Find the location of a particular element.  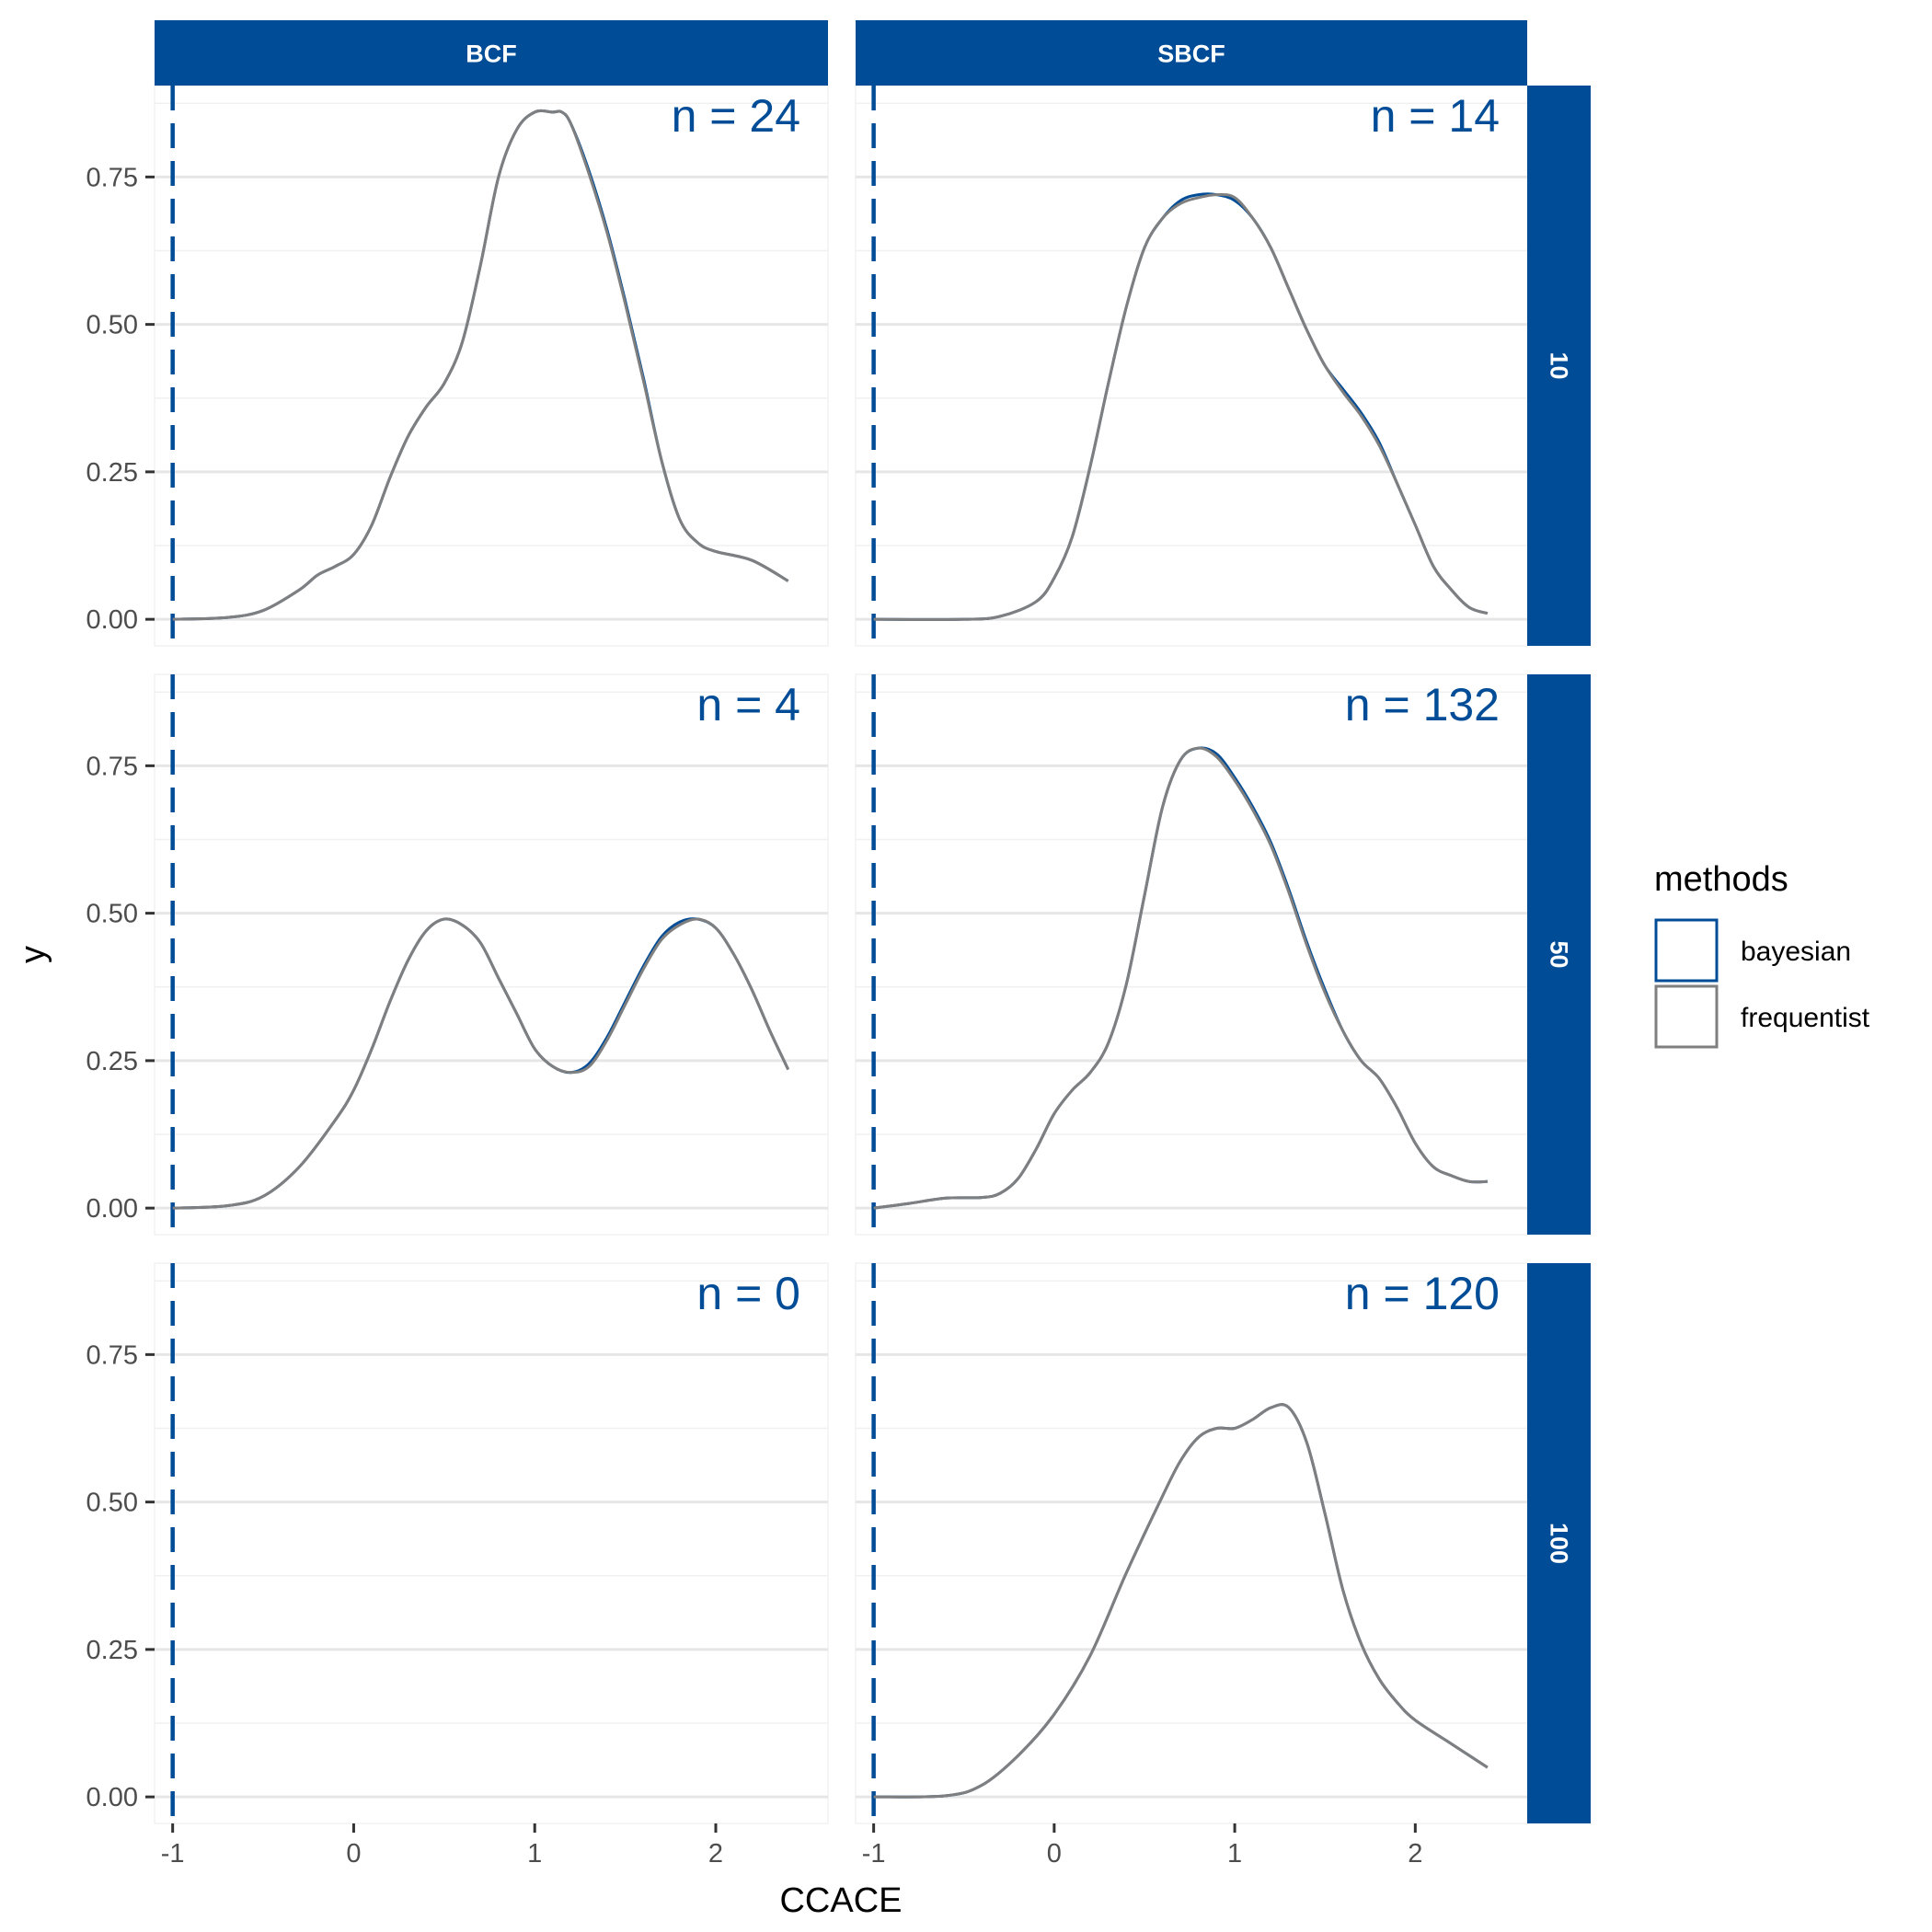

strip-label: 50 is located at coordinates (1559, 954).